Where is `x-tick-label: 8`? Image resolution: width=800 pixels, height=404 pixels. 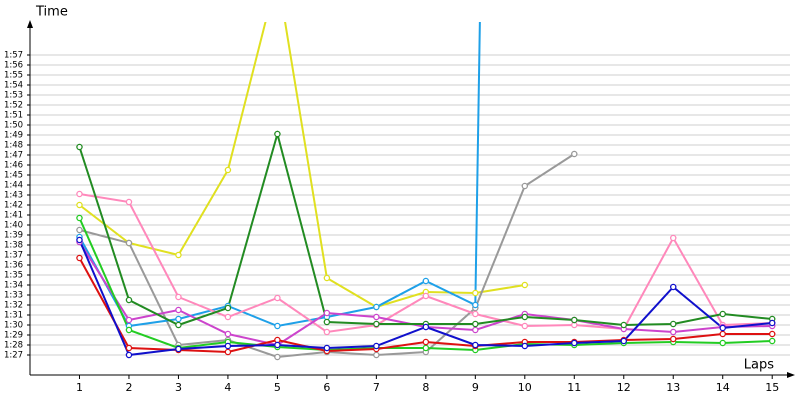 x-tick-label: 8 is located at coordinates (425, 387).